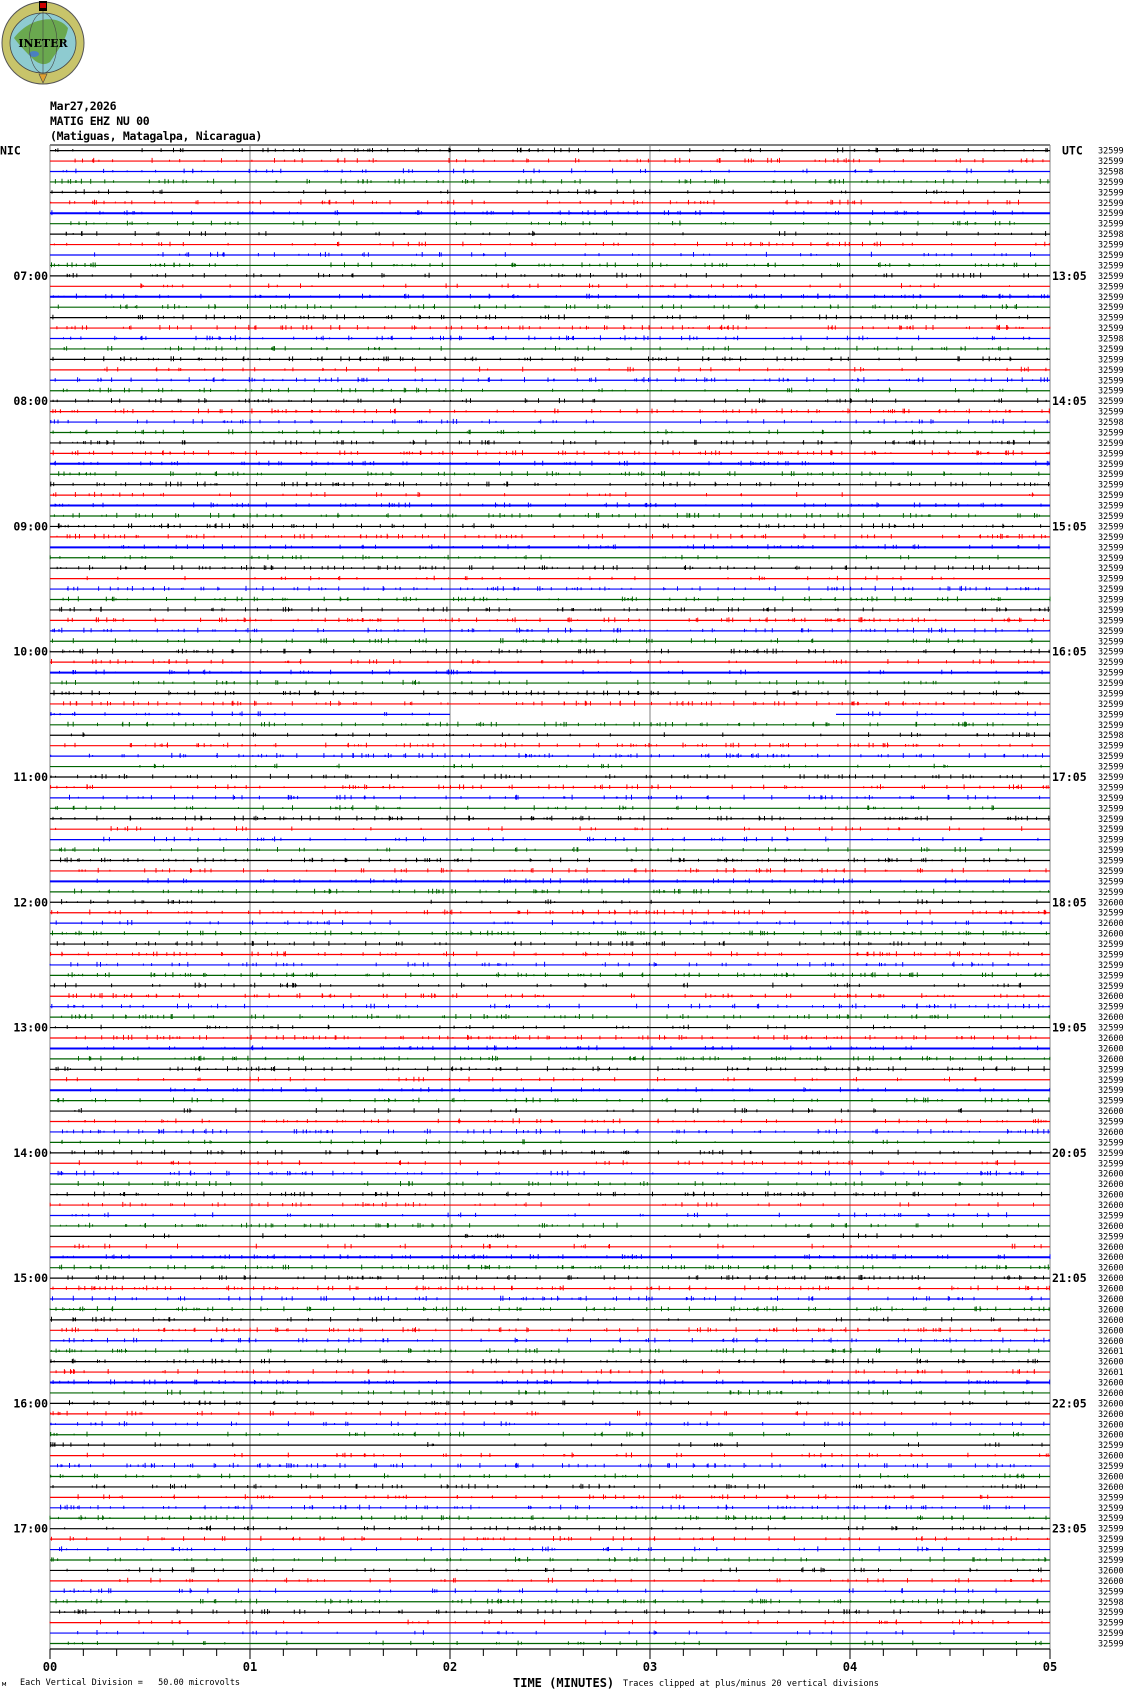  What do you see at coordinates (1069, 1403) in the screenshot?
I see `utc-hour-label: 22:05` at bounding box center [1069, 1403].